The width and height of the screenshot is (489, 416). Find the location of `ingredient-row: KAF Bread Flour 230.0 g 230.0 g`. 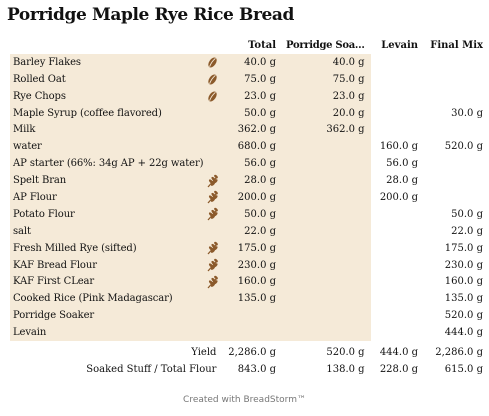

ingredient-row: KAF Bread Flour 230.0 g 230.0 g is located at coordinates (249, 265).